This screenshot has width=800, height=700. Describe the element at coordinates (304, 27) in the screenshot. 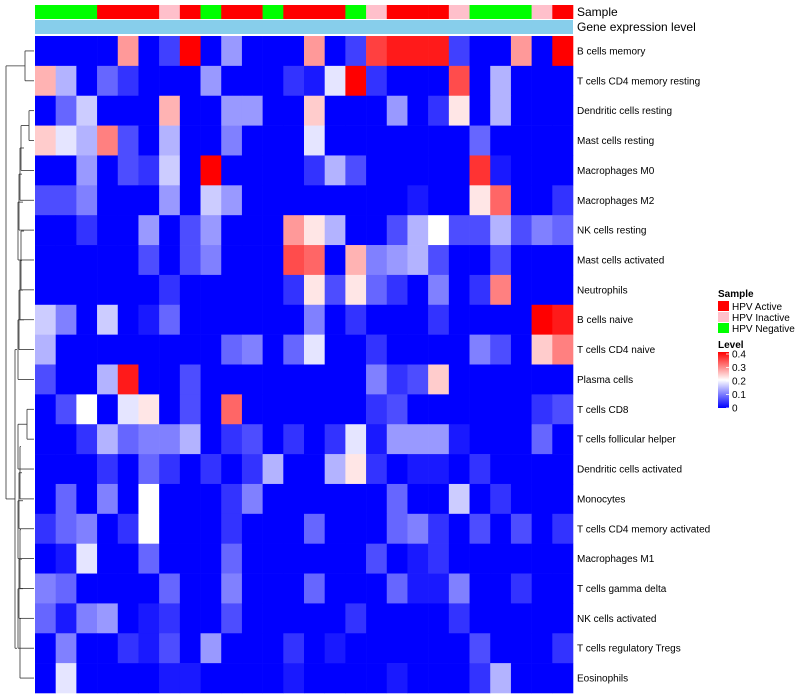

I see `expression-annotation-bar` at that location.